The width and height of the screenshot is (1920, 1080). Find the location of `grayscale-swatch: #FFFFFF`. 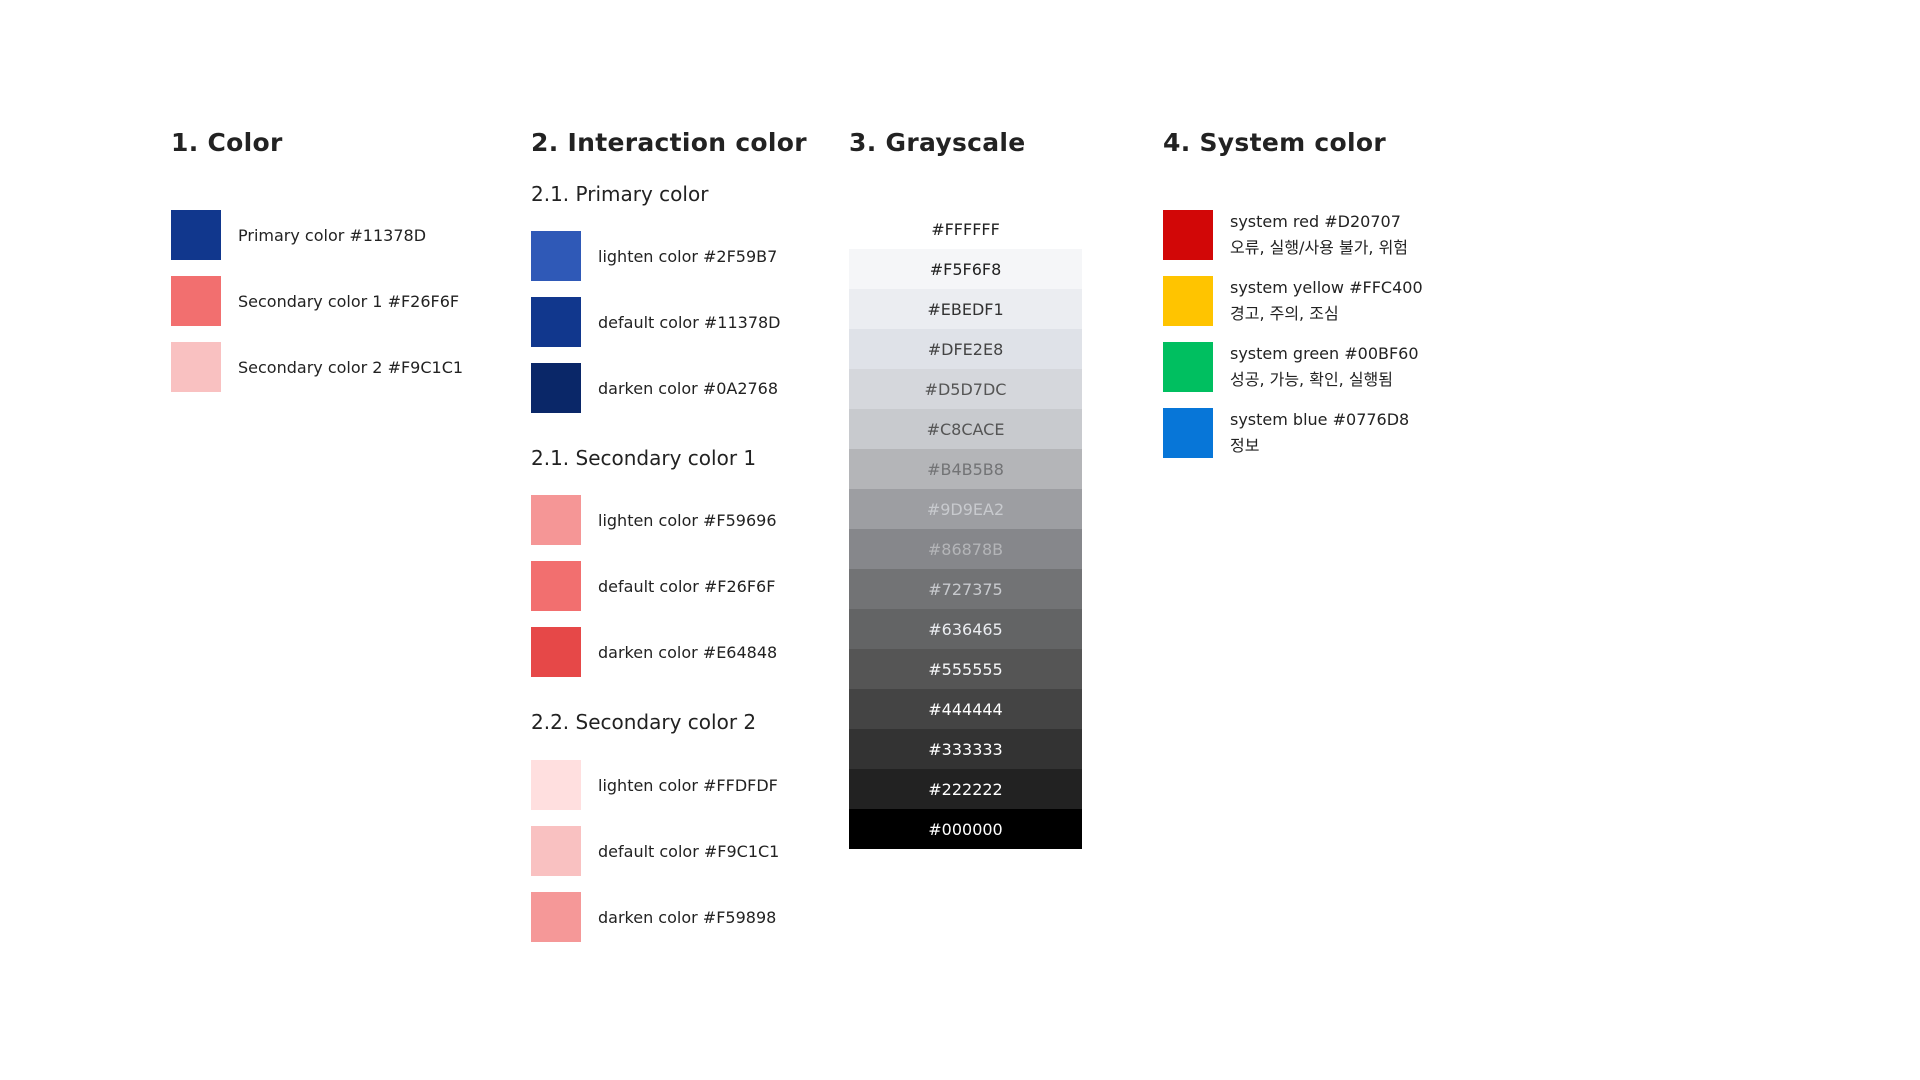

grayscale-swatch: #FFFFFF is located at coordinates (965, 229).